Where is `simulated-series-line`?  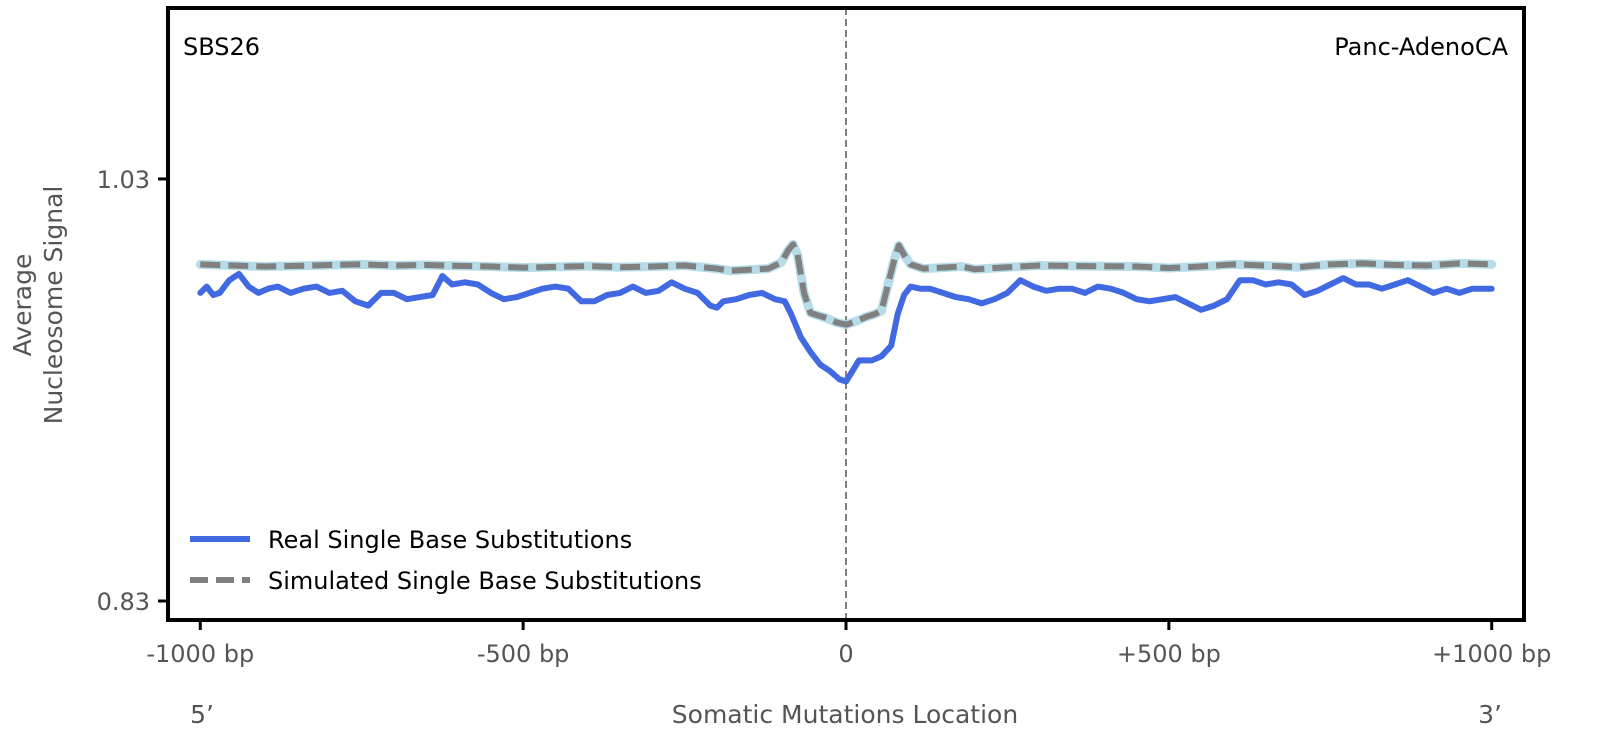 simulated-series-line is located at coordinates (846, 284).